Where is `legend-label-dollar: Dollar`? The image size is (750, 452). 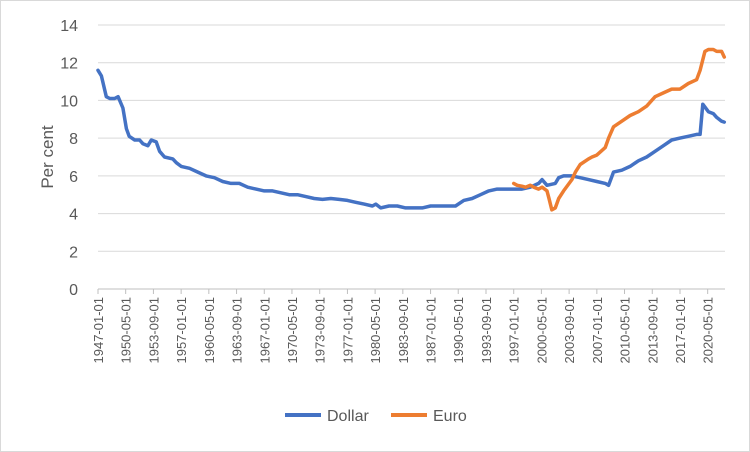 legend-label-dollar: Dollar is located at coordinates (348, 416).